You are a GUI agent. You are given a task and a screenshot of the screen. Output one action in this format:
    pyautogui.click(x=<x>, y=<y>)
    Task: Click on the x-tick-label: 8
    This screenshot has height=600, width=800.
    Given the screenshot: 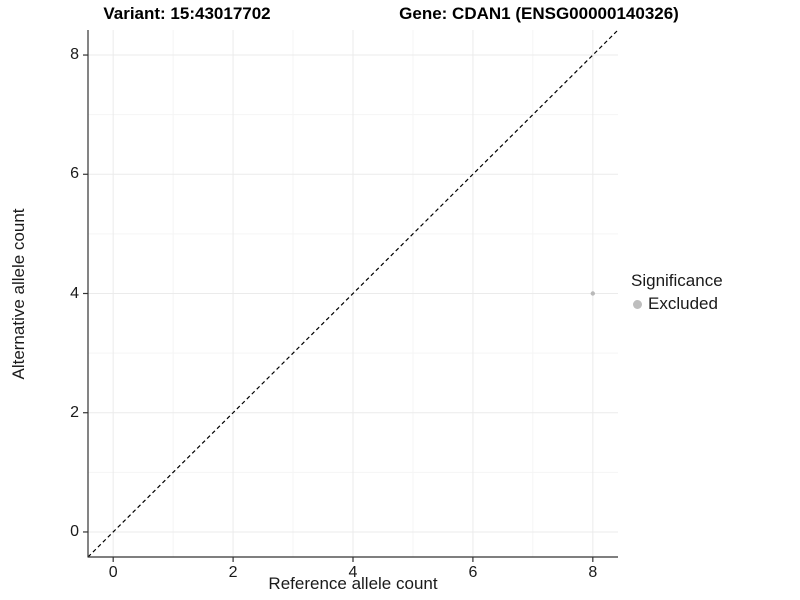 What is the action you would take?
    pyautogui.click(x=593, y=572)
    